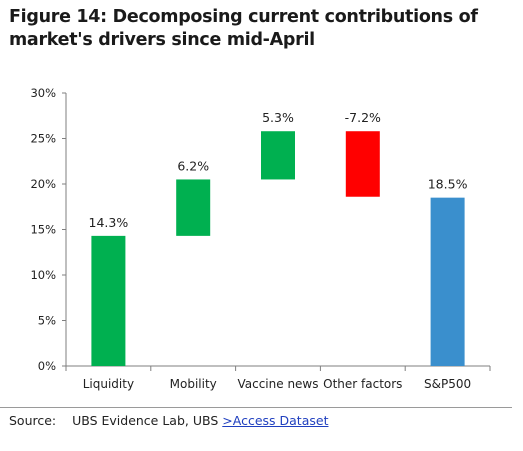 The width and height of the screenshot is (523, 451). What do you see at coordinates (43, 275) in the screenshot?
I see `y-tick-label: 10%` at bounding box center [43, 275].